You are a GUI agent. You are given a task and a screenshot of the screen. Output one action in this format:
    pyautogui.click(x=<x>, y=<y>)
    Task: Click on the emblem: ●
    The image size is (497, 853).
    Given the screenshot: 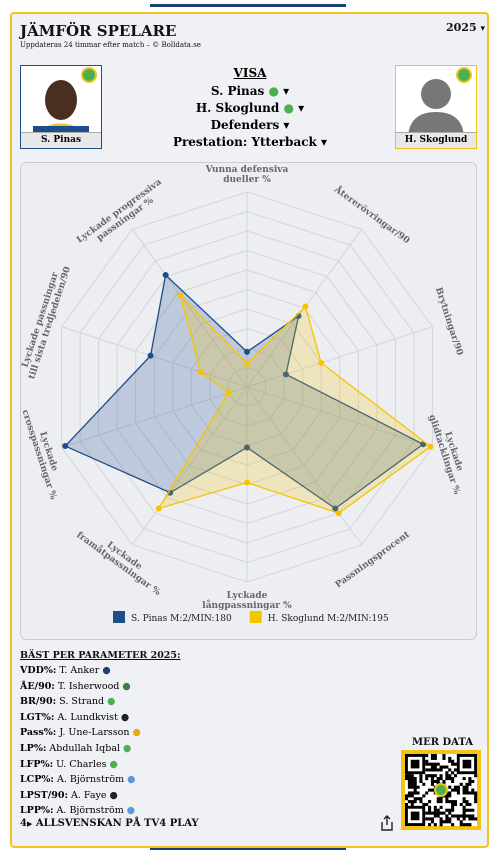 What is the action you would take?
    pyautogui.click(x=288, y=108)
    